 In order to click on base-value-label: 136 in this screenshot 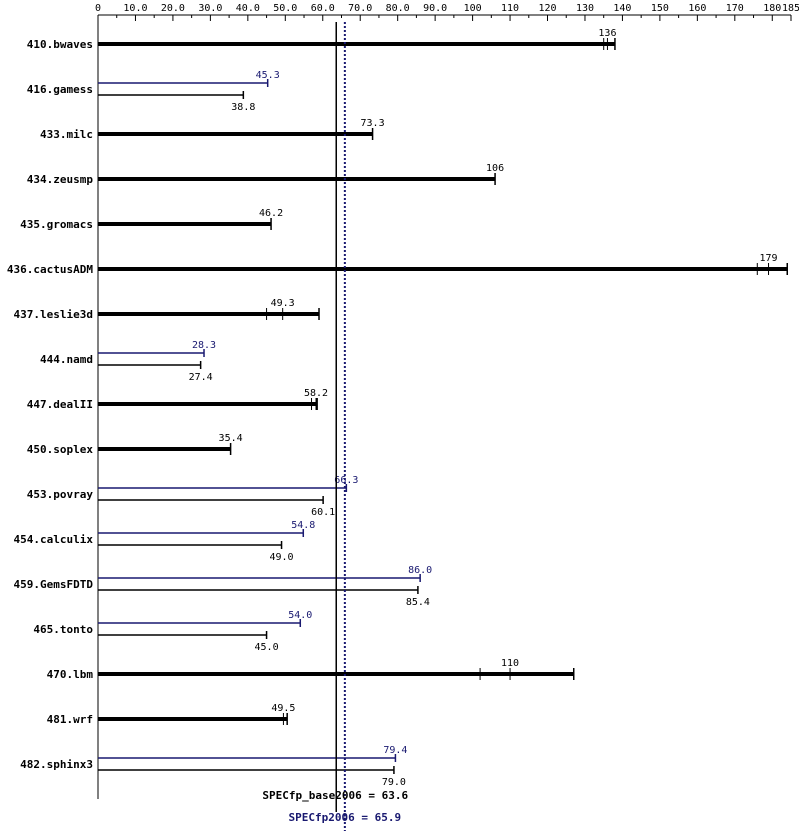, I will do `click(607, 33)`.